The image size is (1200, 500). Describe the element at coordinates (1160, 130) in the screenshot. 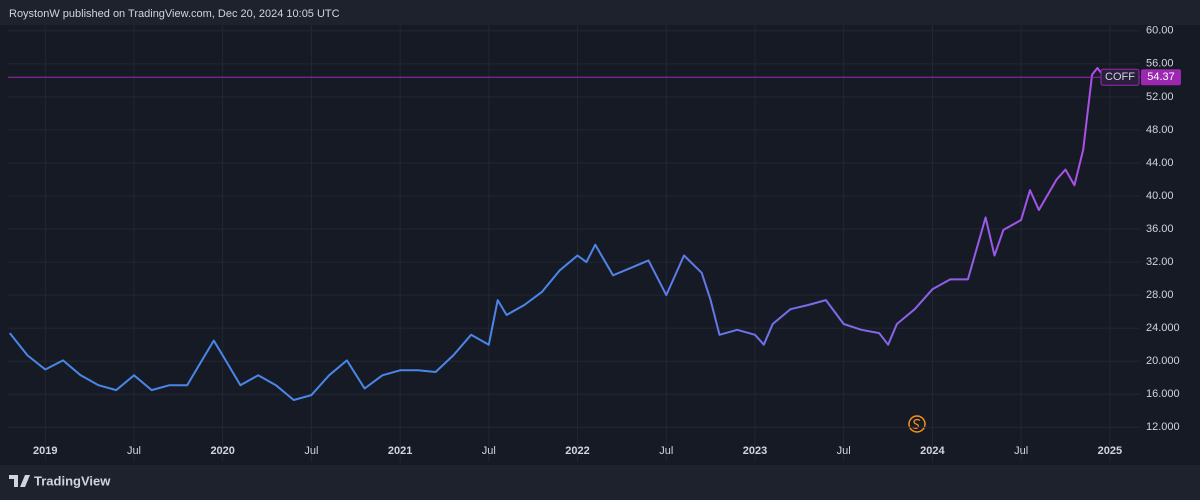

I see `y-tick-label: 48.00` at that location.